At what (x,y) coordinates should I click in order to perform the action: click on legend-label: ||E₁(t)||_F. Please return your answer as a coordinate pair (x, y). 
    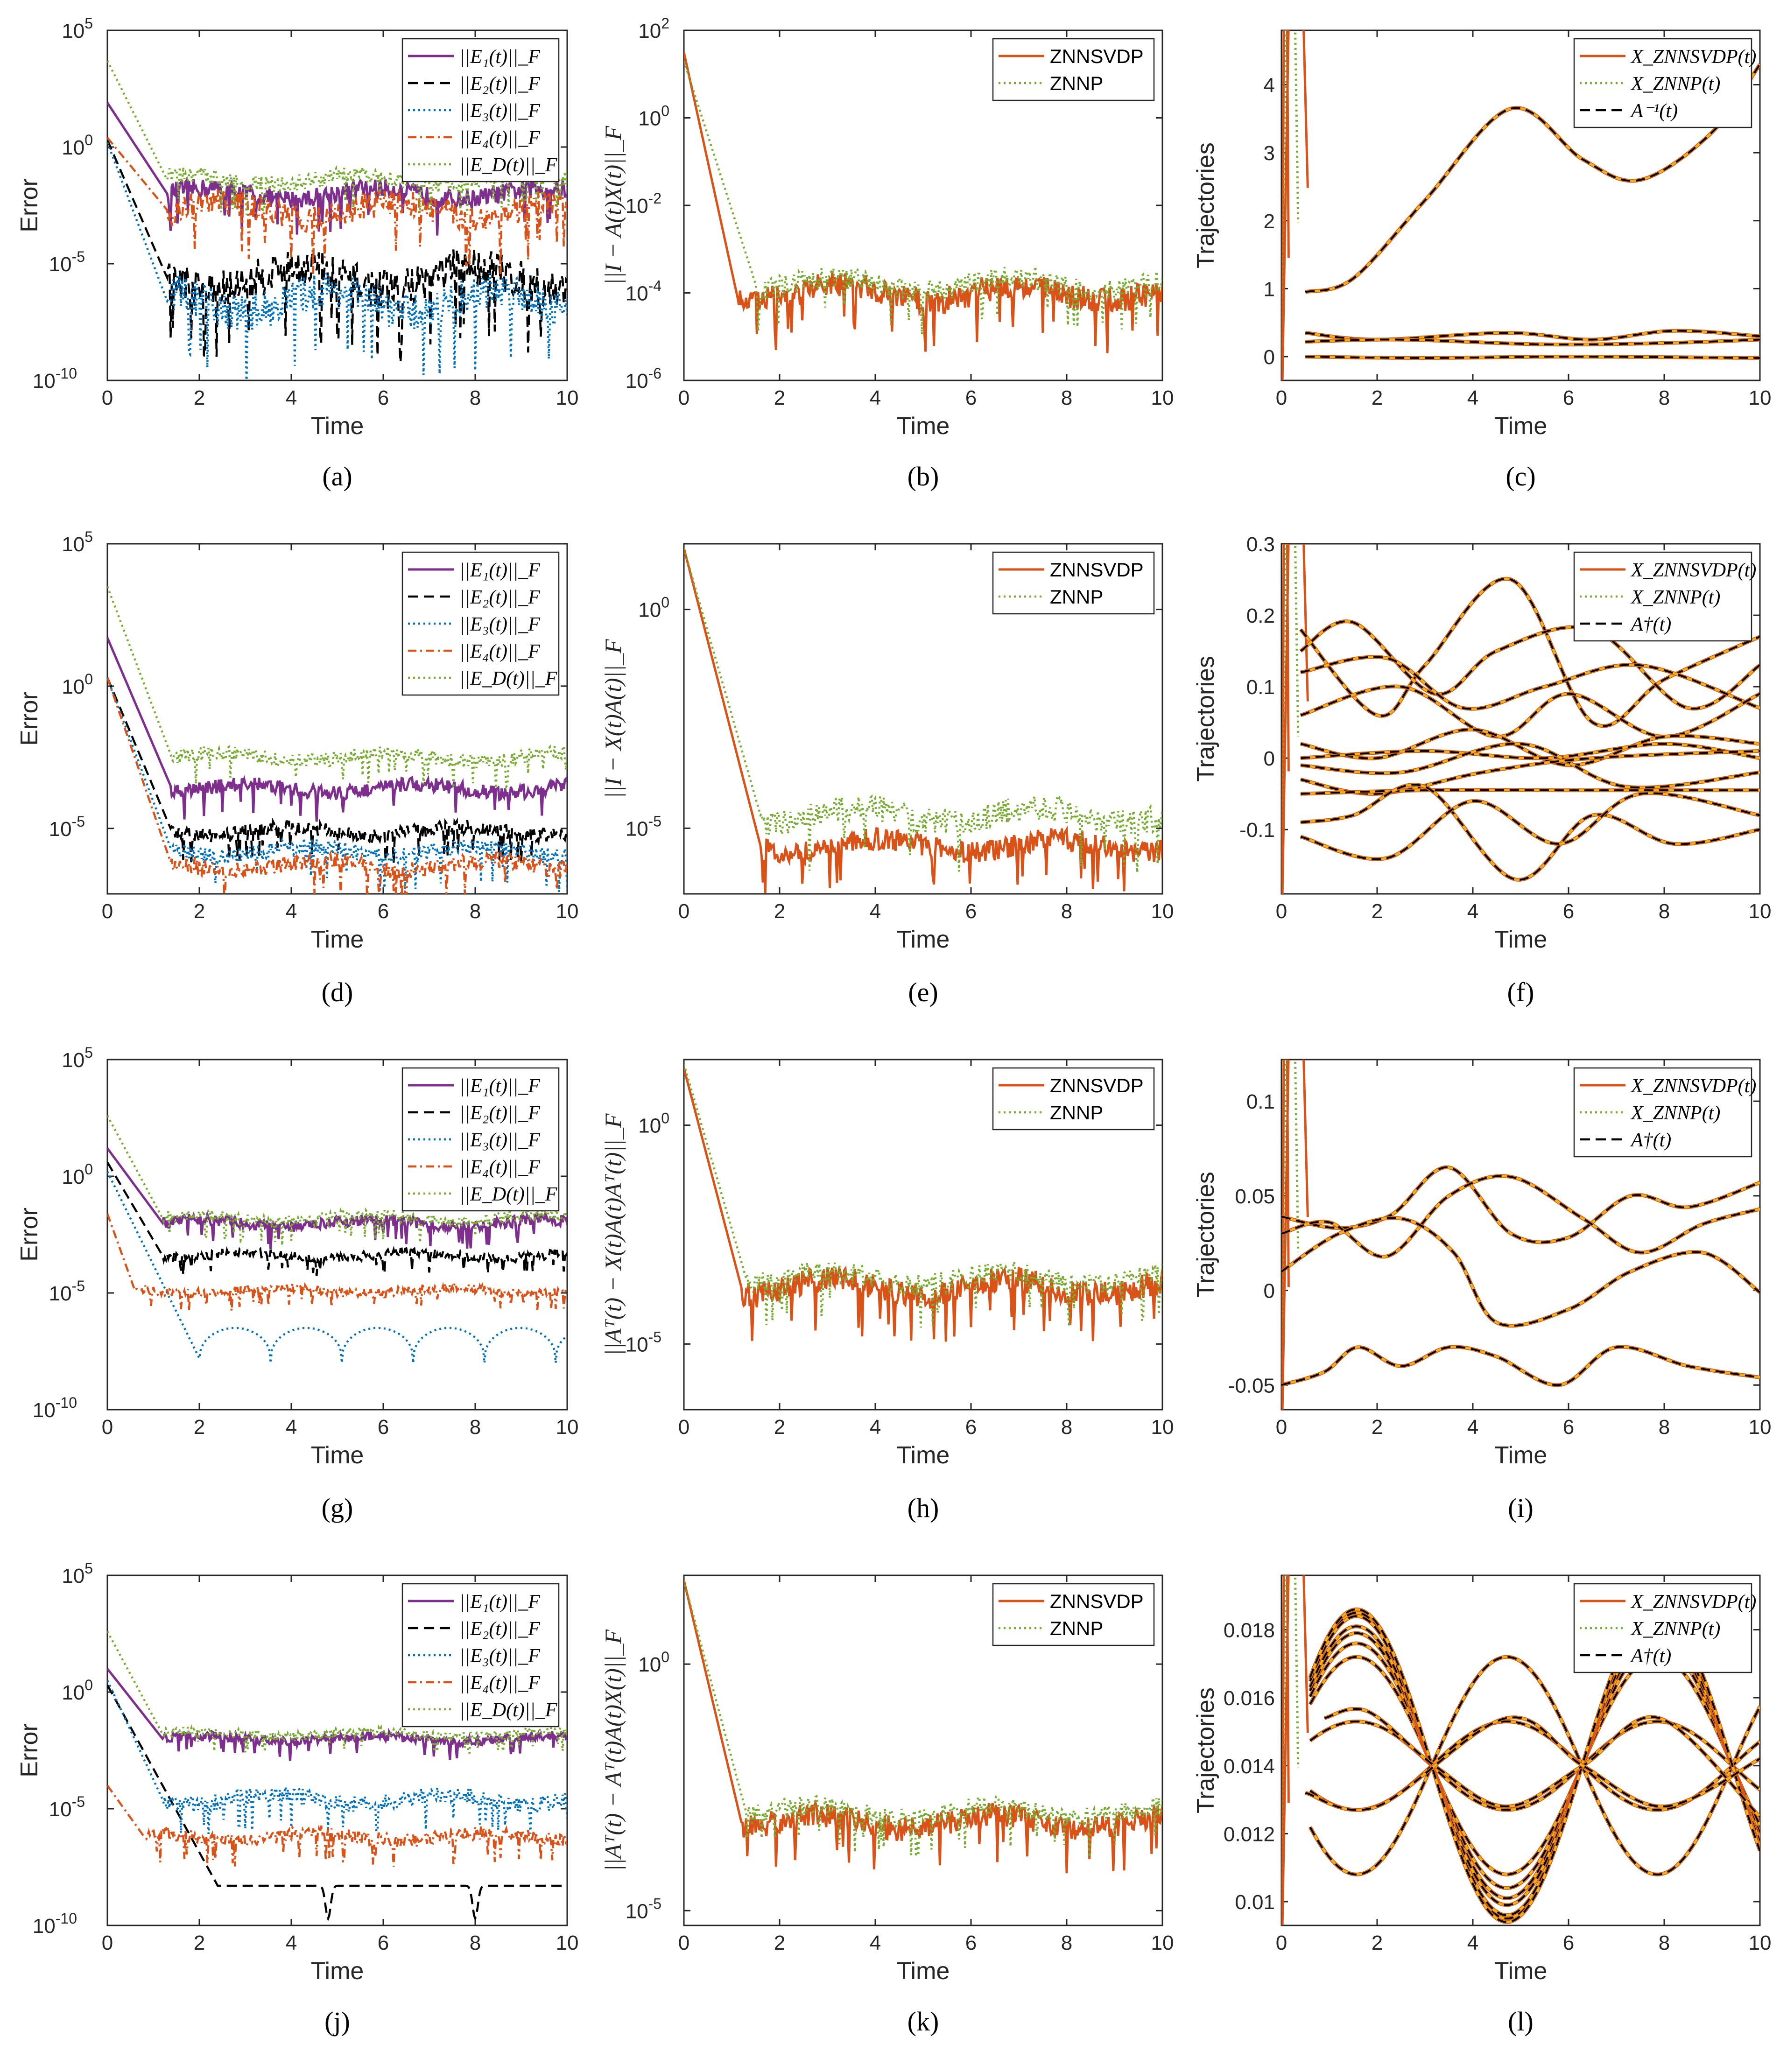
    Looking at the image, I should click on (499, 1602).